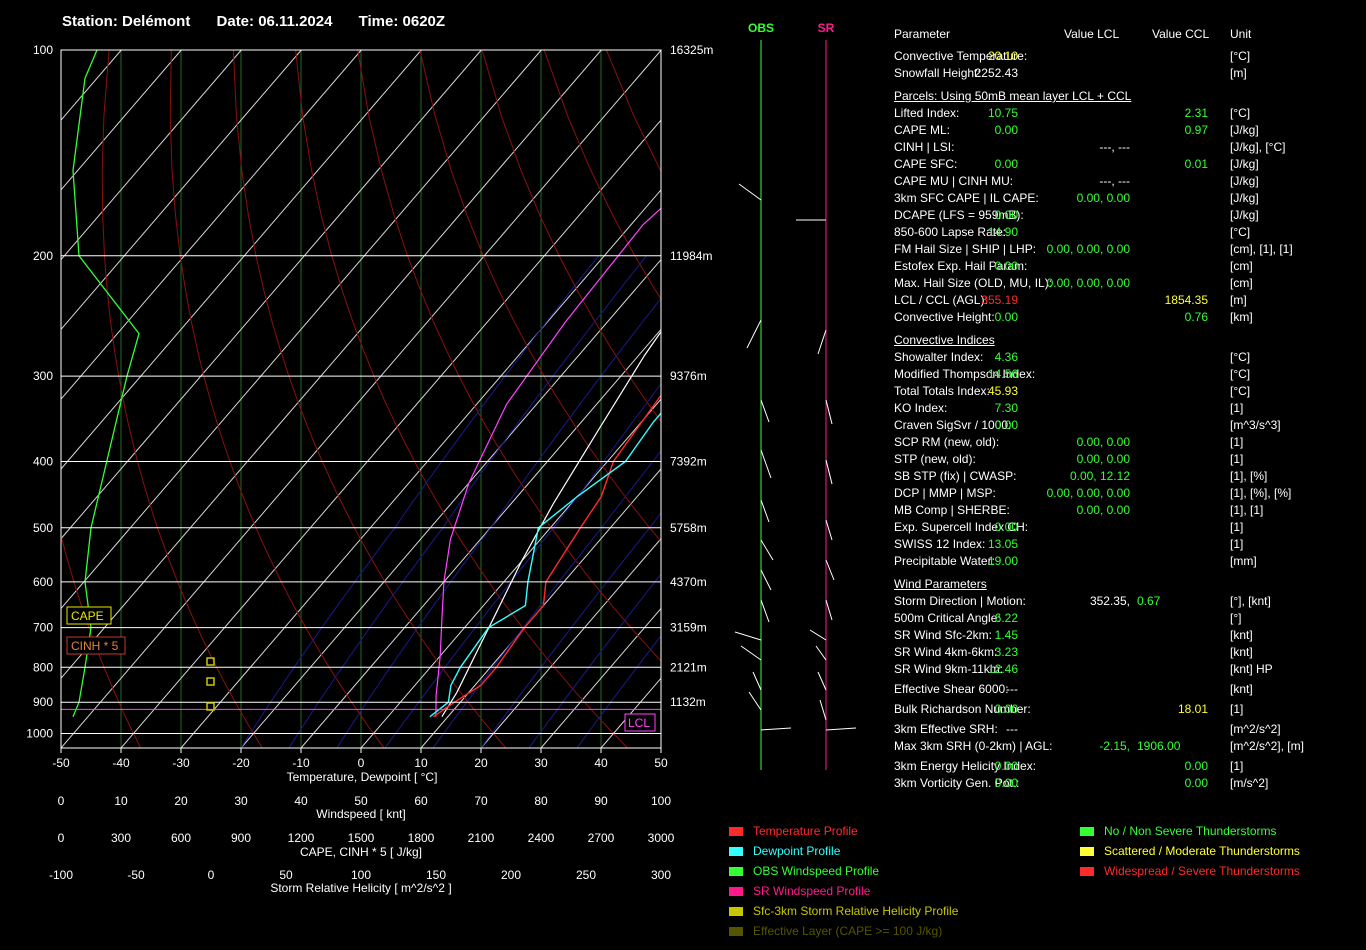 The height and width of the screenshot is (950, 1366). What do you see at coordinates (541, 801) in the screenshot?
I see `windspeed-tick-label: 80` at bounding box center [541, 801].